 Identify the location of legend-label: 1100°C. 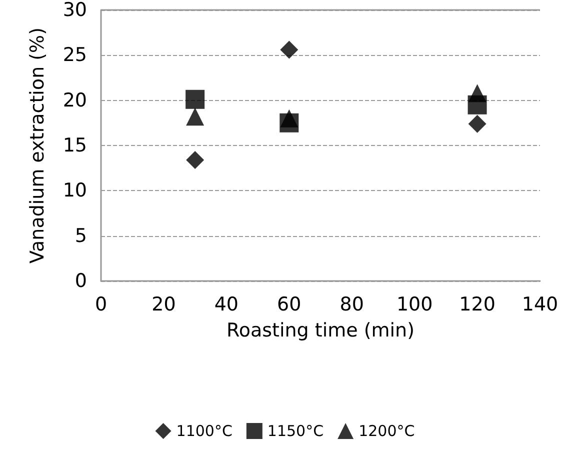
(204, 431).